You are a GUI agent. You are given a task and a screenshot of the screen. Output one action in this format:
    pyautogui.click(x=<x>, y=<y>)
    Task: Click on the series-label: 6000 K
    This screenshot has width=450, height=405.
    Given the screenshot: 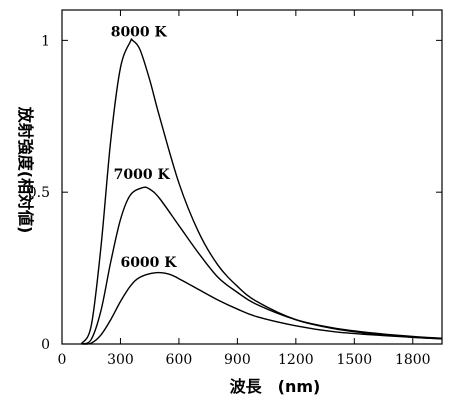 What is the action you would take?
    pyautogui.click(x=148, y=263)
    